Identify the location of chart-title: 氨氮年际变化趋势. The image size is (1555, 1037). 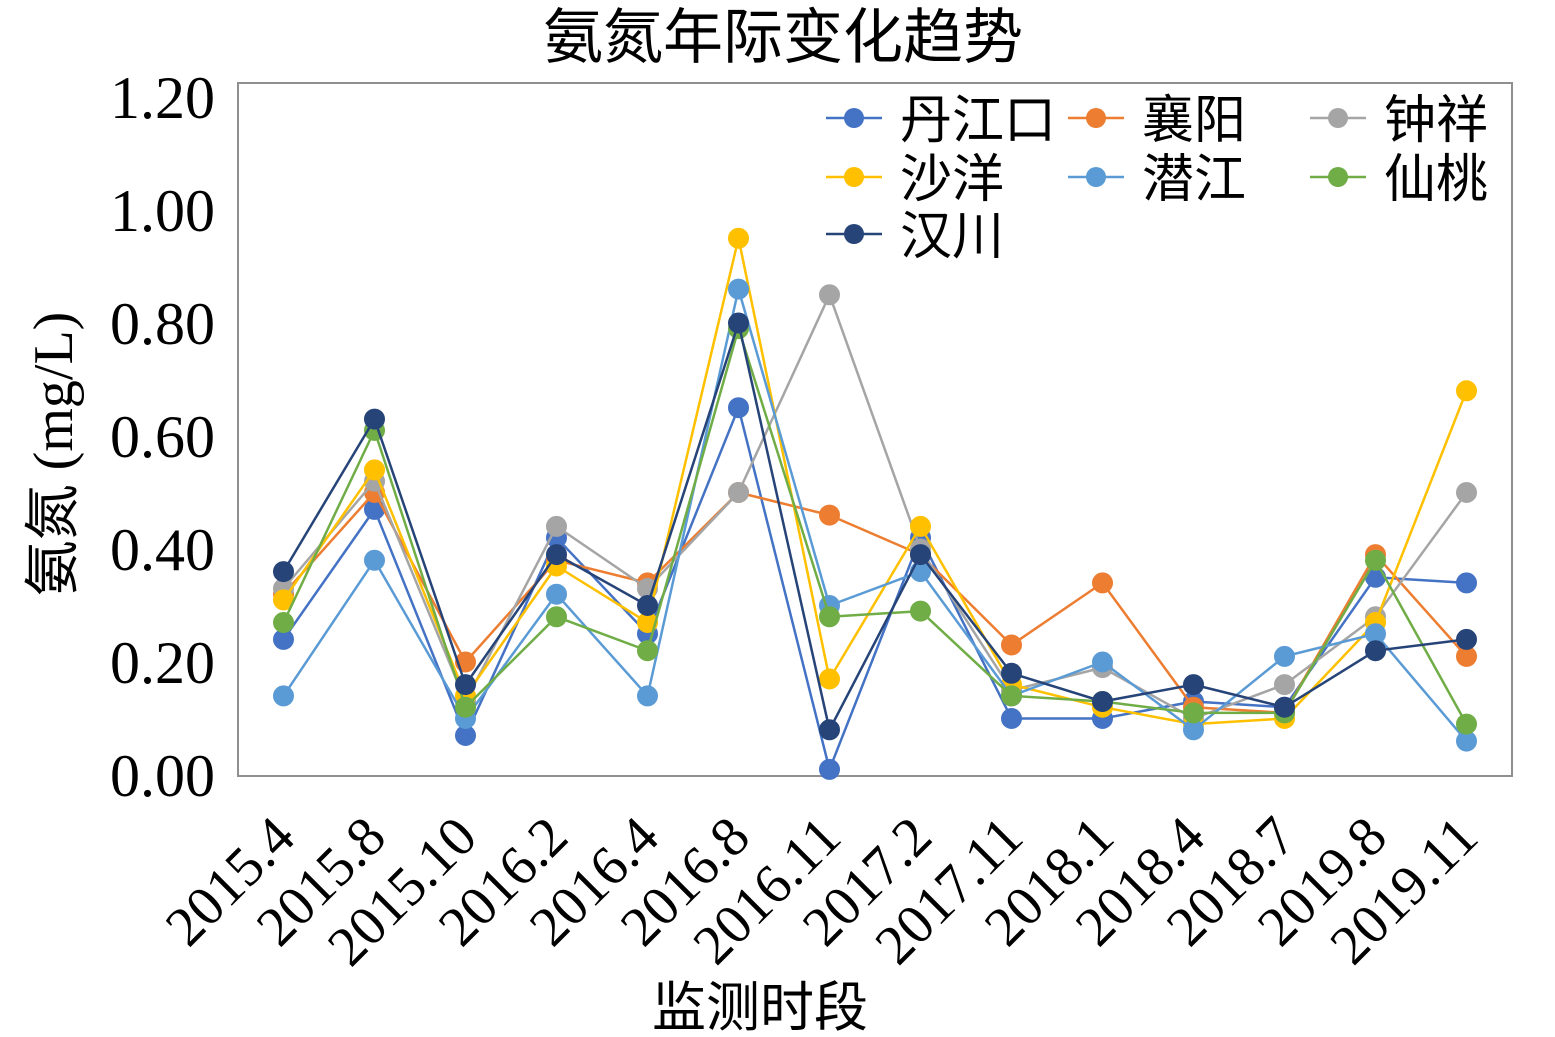
(783, 38).